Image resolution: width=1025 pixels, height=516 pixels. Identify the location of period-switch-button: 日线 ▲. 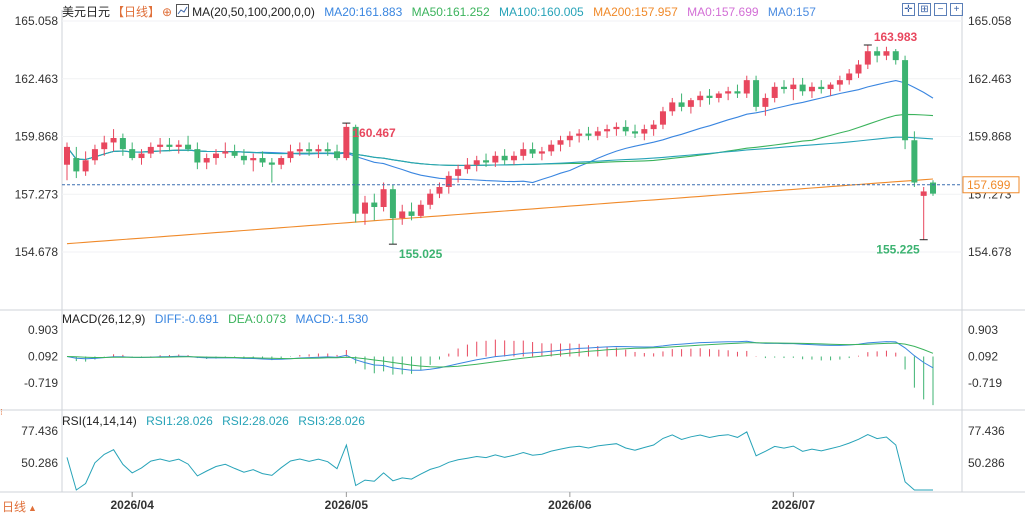
(22, 507).